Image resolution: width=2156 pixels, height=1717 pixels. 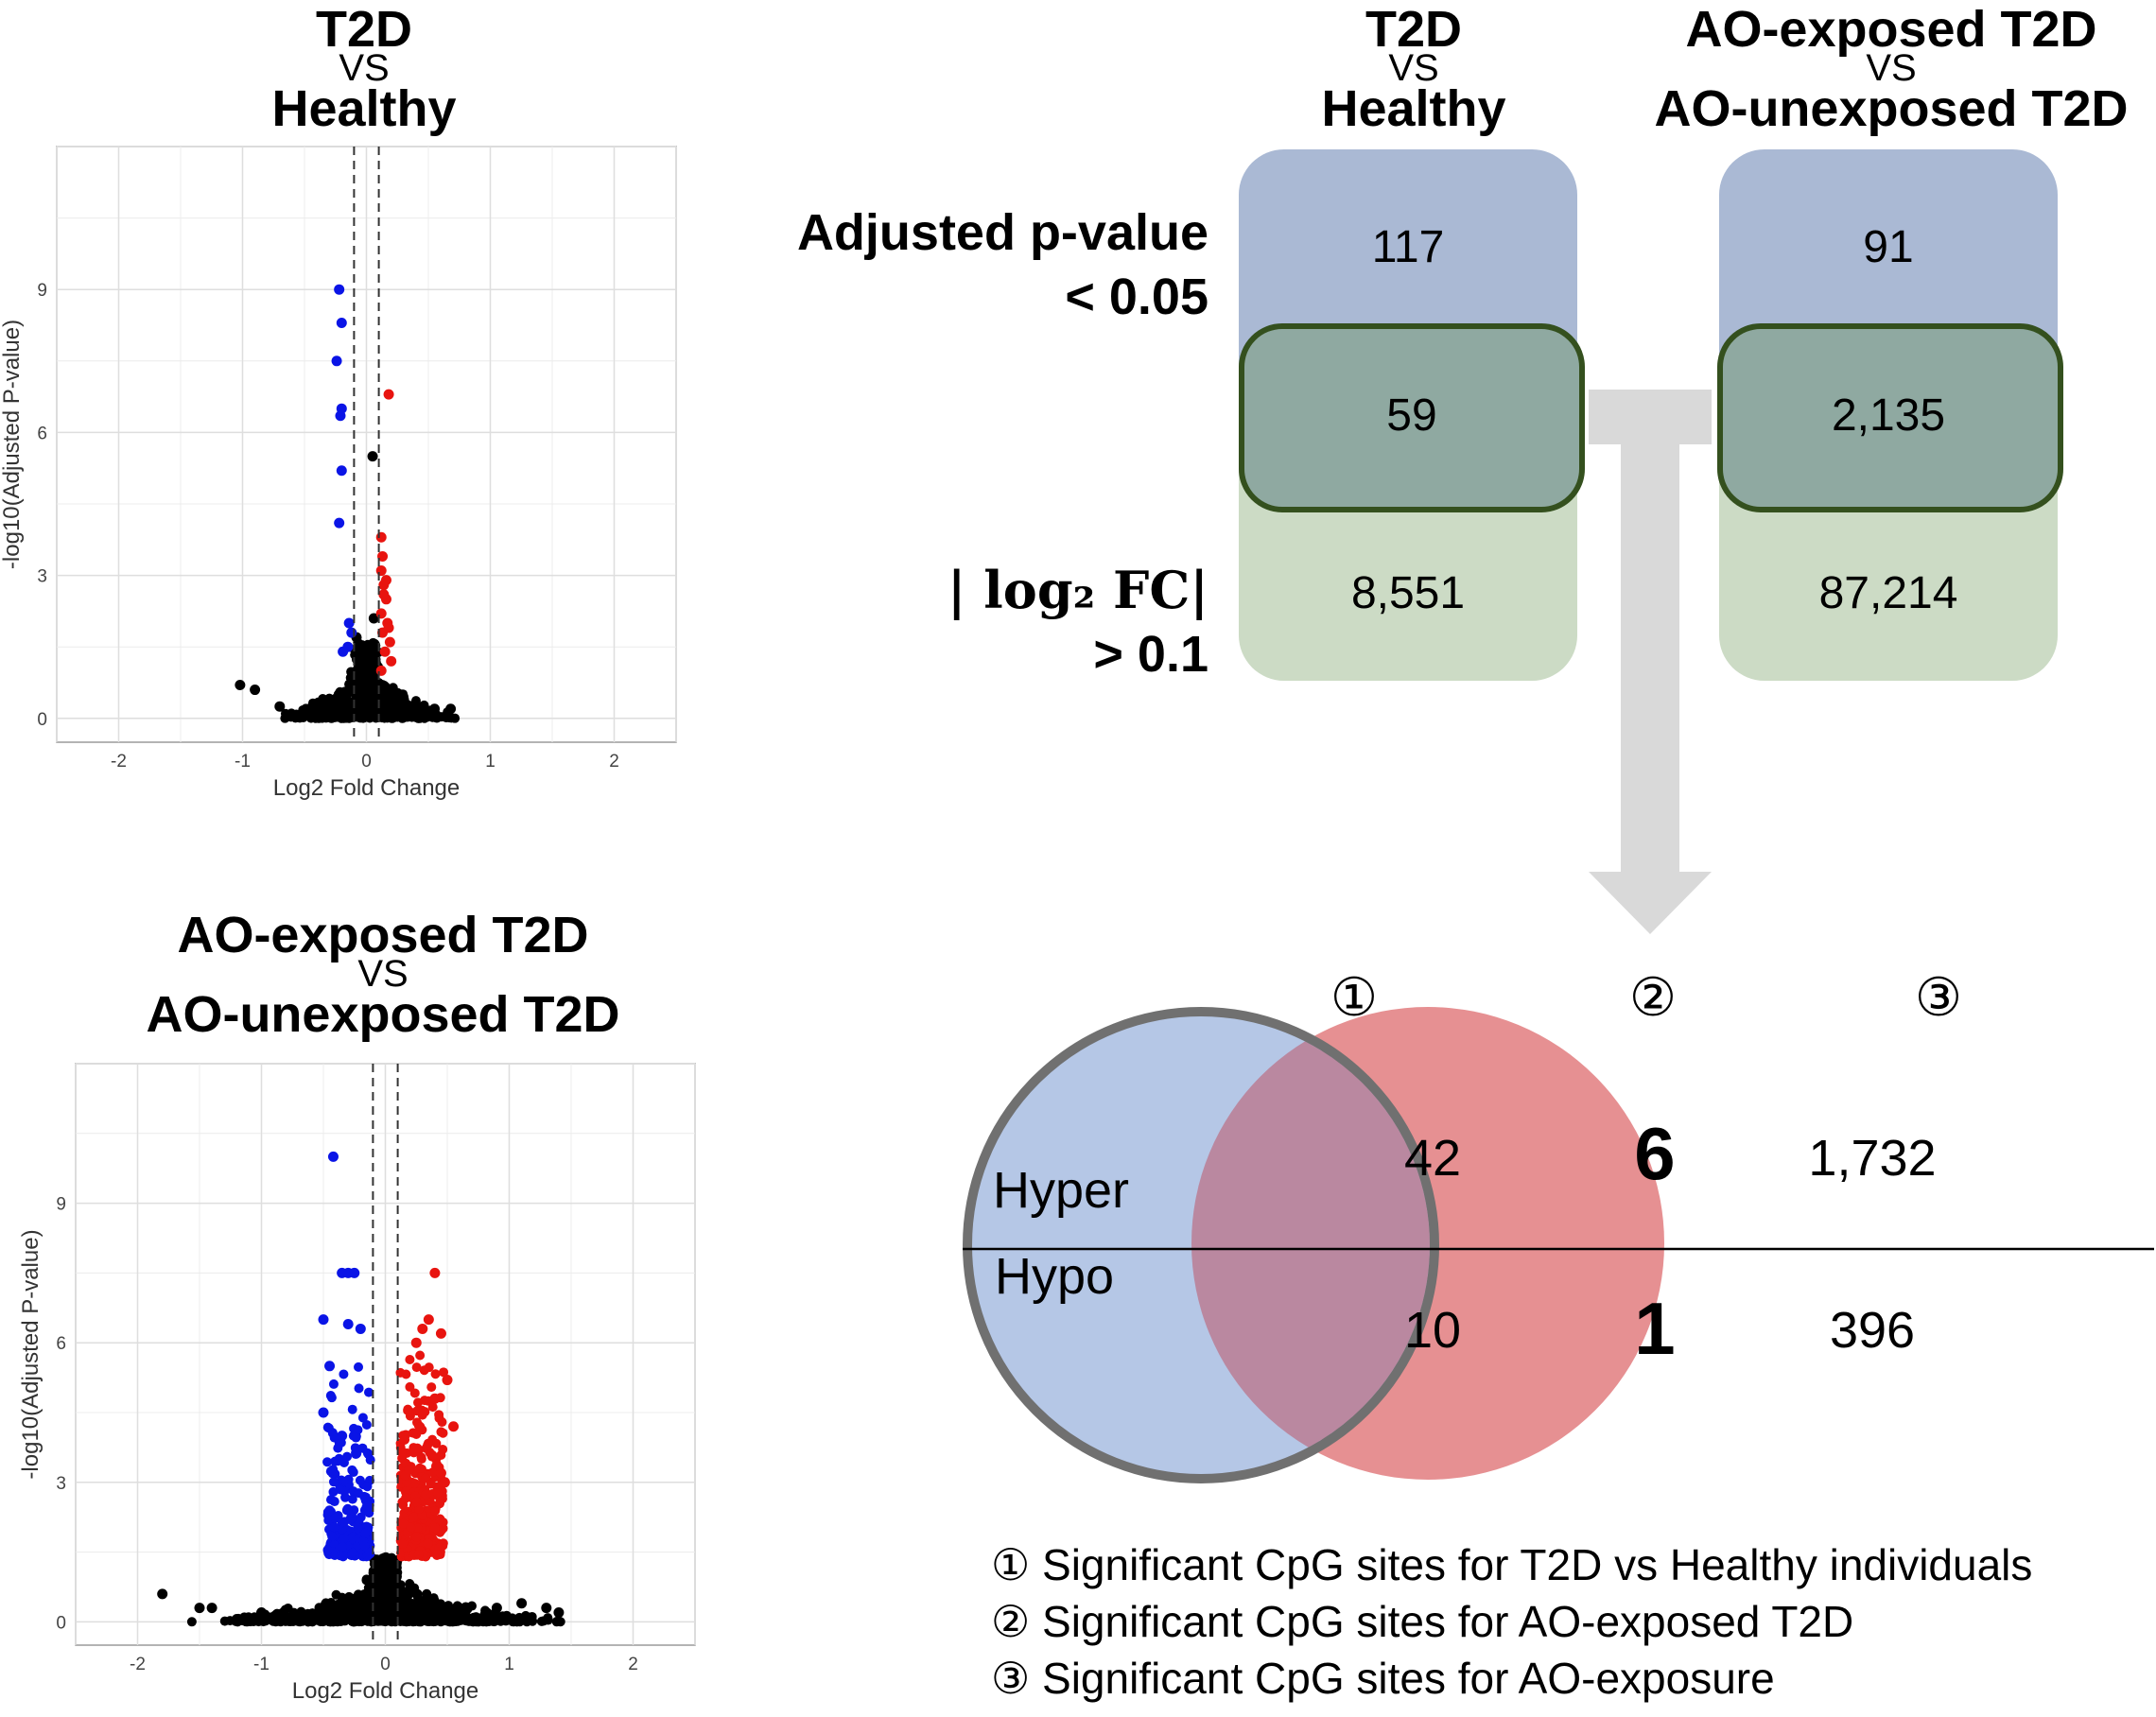 I want to click on plot1-title-top: T2D, so click(x=364, y=29).